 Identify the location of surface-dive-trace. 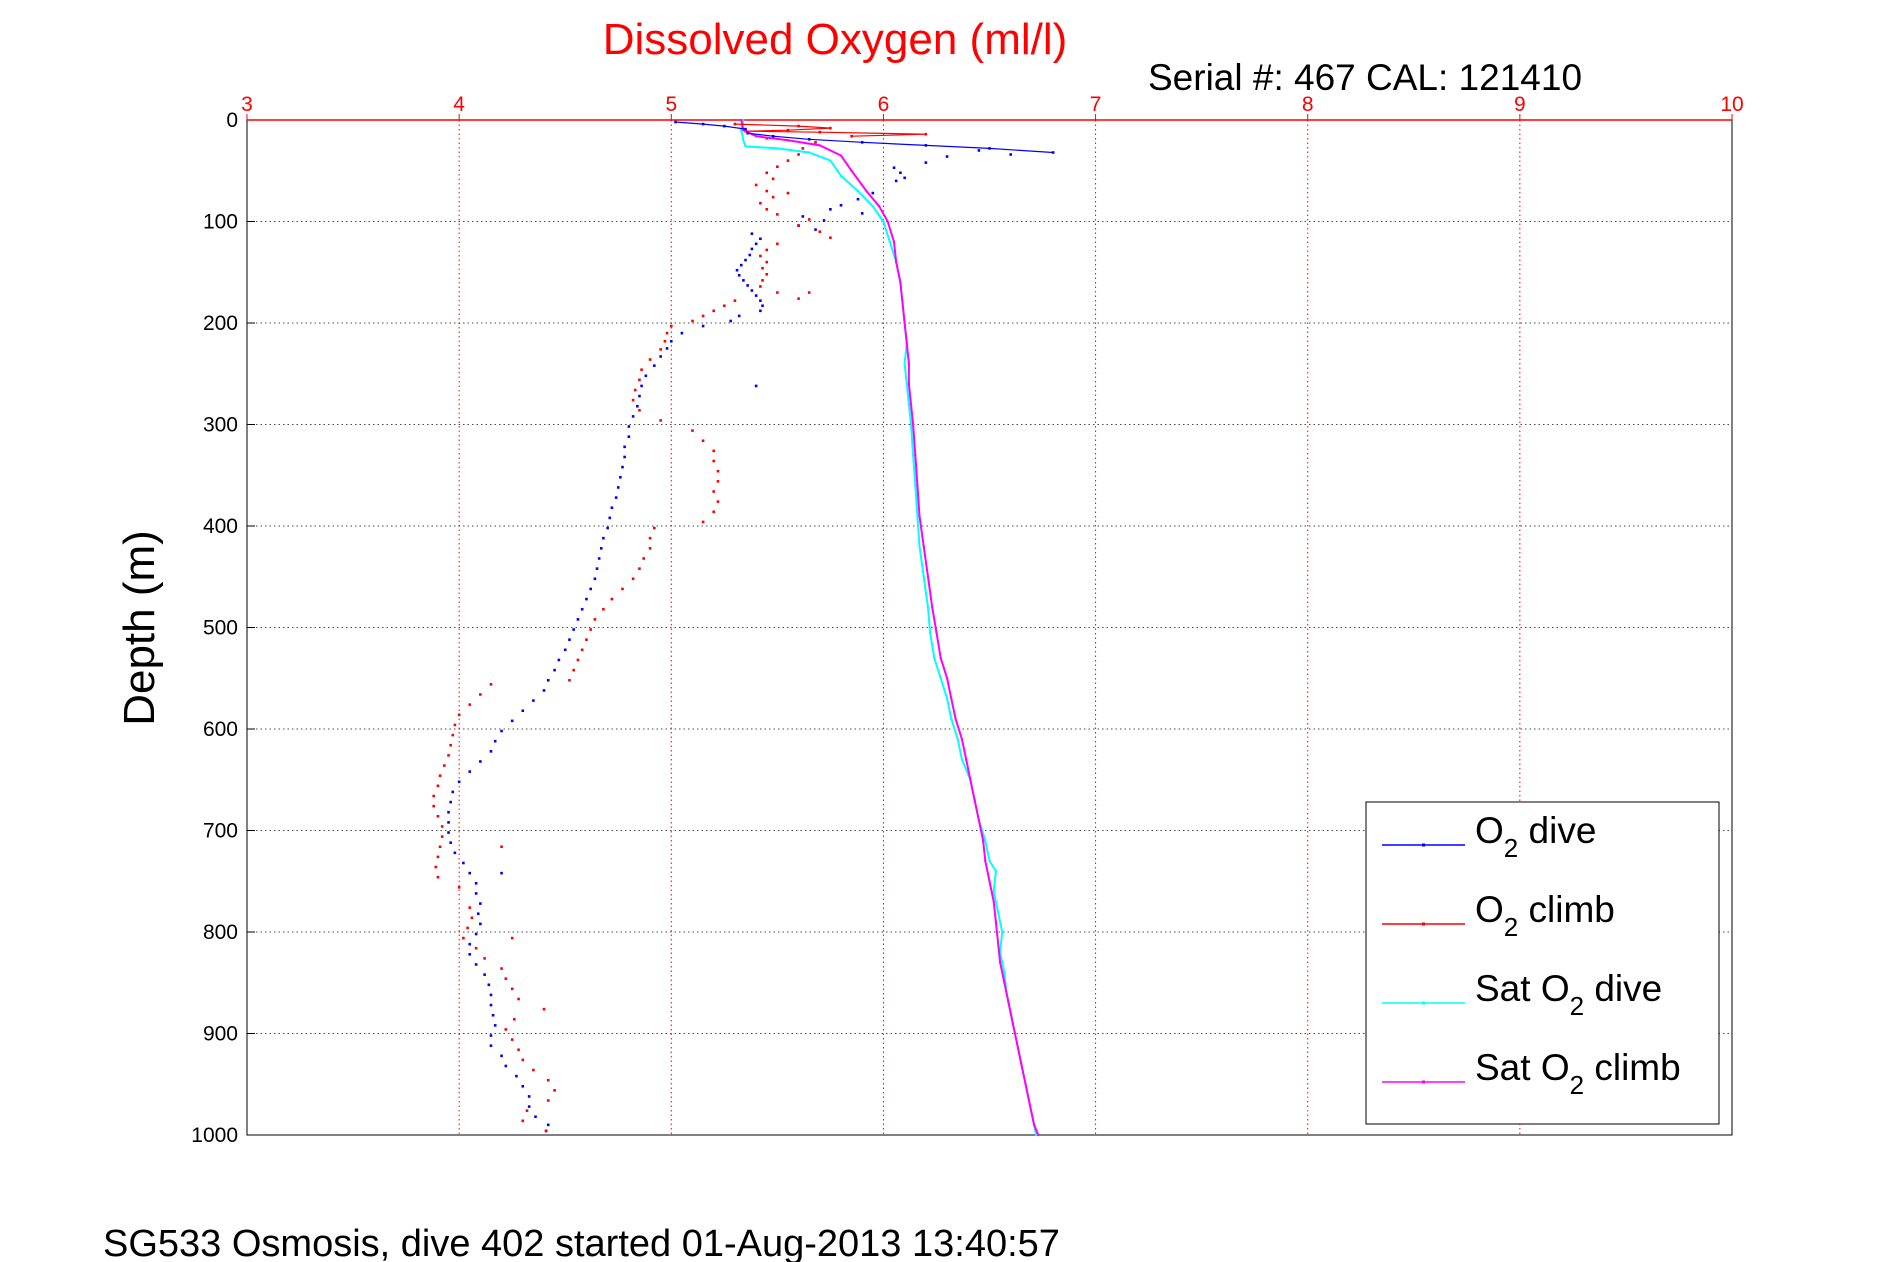
(864, 137).